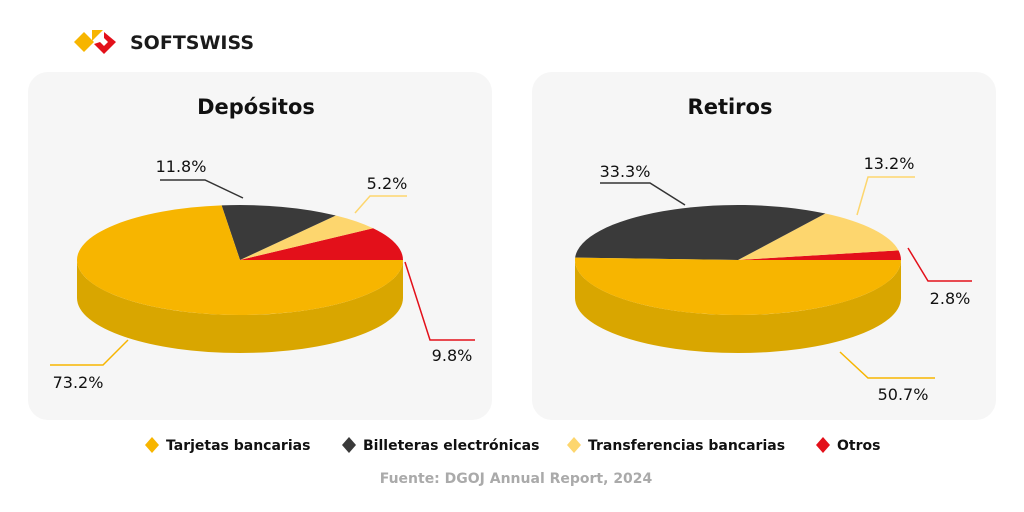 The image size is (1024, 512). Describe the element at coordinates (625, 171) in the screenshot. I see `data-label-billeteras: 33.3%` at that location.